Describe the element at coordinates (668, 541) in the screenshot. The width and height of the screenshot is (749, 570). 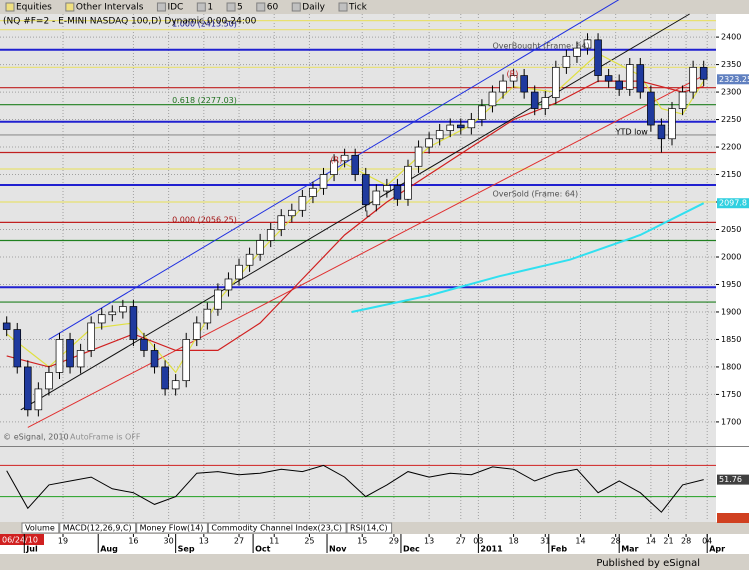
I see `x-tick-label: 21` at that location.